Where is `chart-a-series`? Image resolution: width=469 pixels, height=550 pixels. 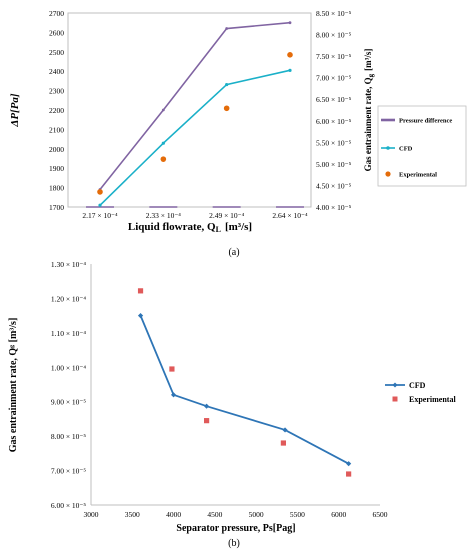 chart-a-series is located at coordinates (195, 114).